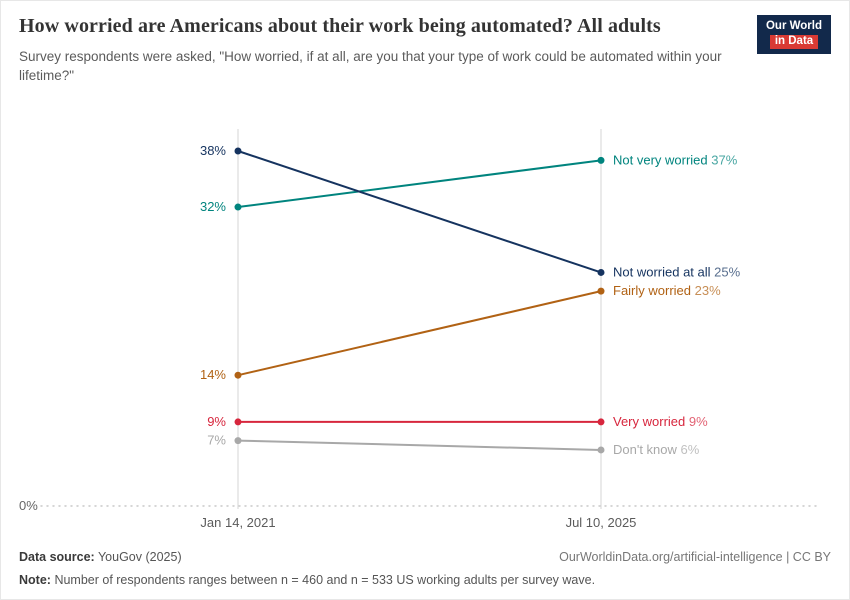 This screenshot has width=850, height=600. Describe the element at coordinates (139, 557) in the screenshot. I see `data-source-value: YouGov (2025)` at that location.